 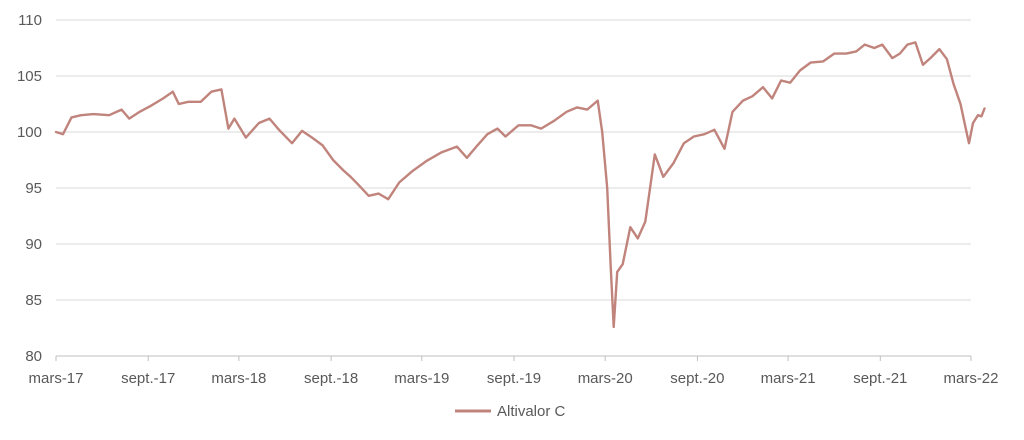 What do you see at coordinates (33, 356) in the screenshot?
I see `y-tick-label: 80` at bounding box center [33, 356].